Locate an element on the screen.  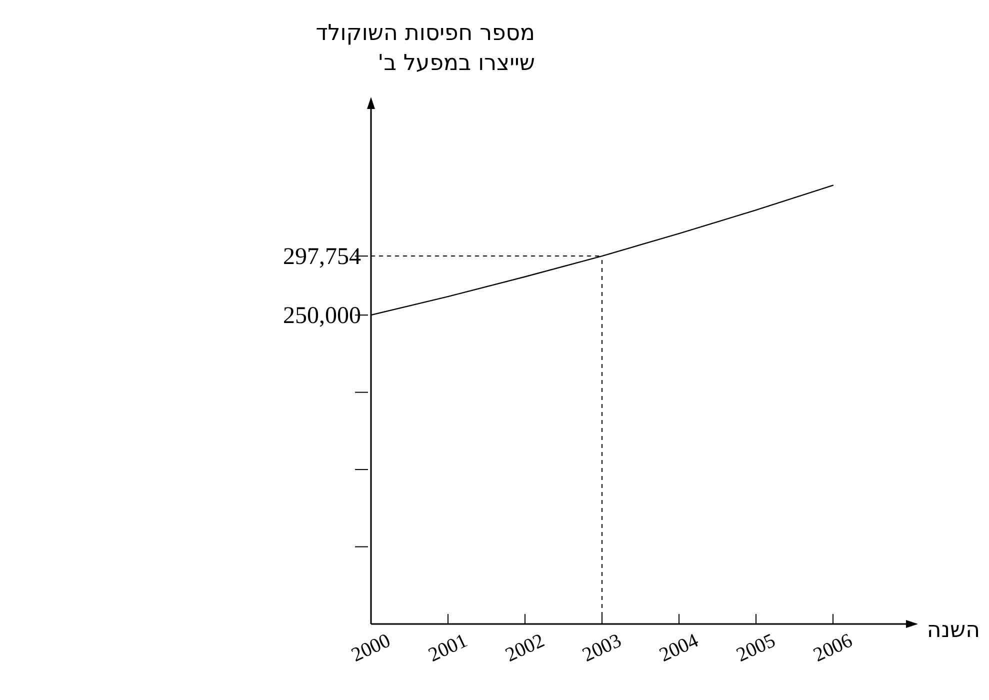
x-tick-label: 2002 is located at coordinates (525, 648).